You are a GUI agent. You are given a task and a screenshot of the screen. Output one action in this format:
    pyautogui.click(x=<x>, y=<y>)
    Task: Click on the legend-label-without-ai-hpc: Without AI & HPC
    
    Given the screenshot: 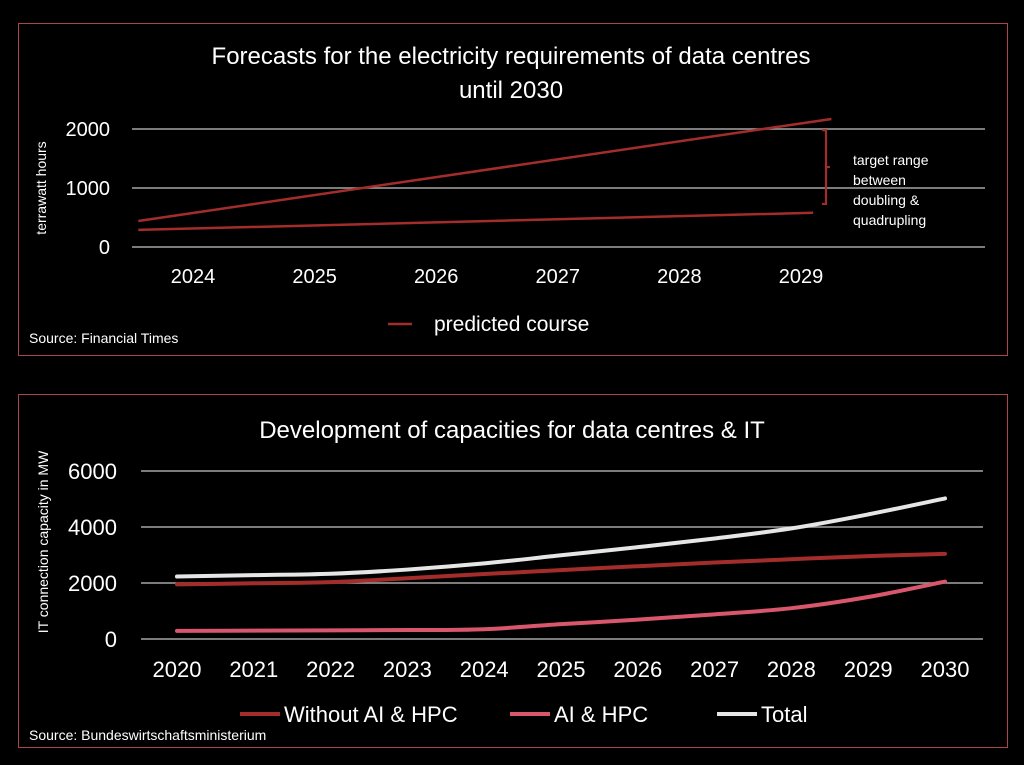 What is the action you would take?
    pyautogui.click(x=371, y=714)
    